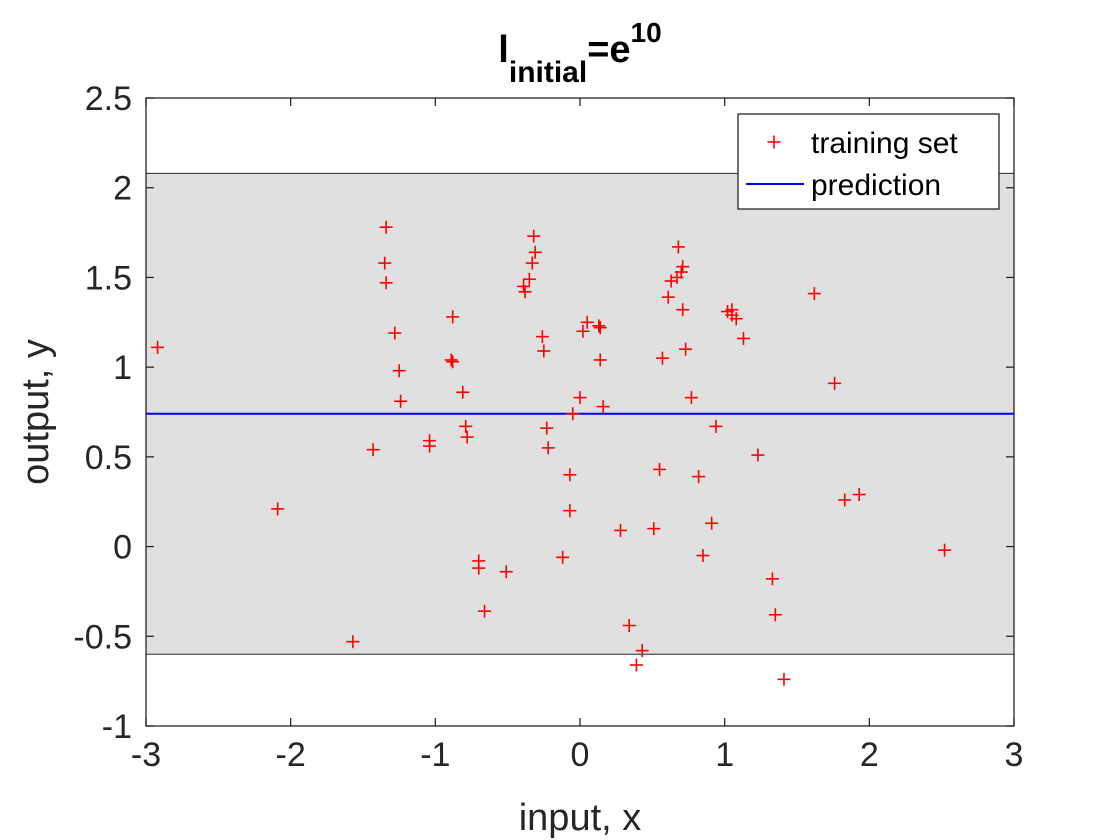  I want to click on legend-plus-marker, so click(774, 142).